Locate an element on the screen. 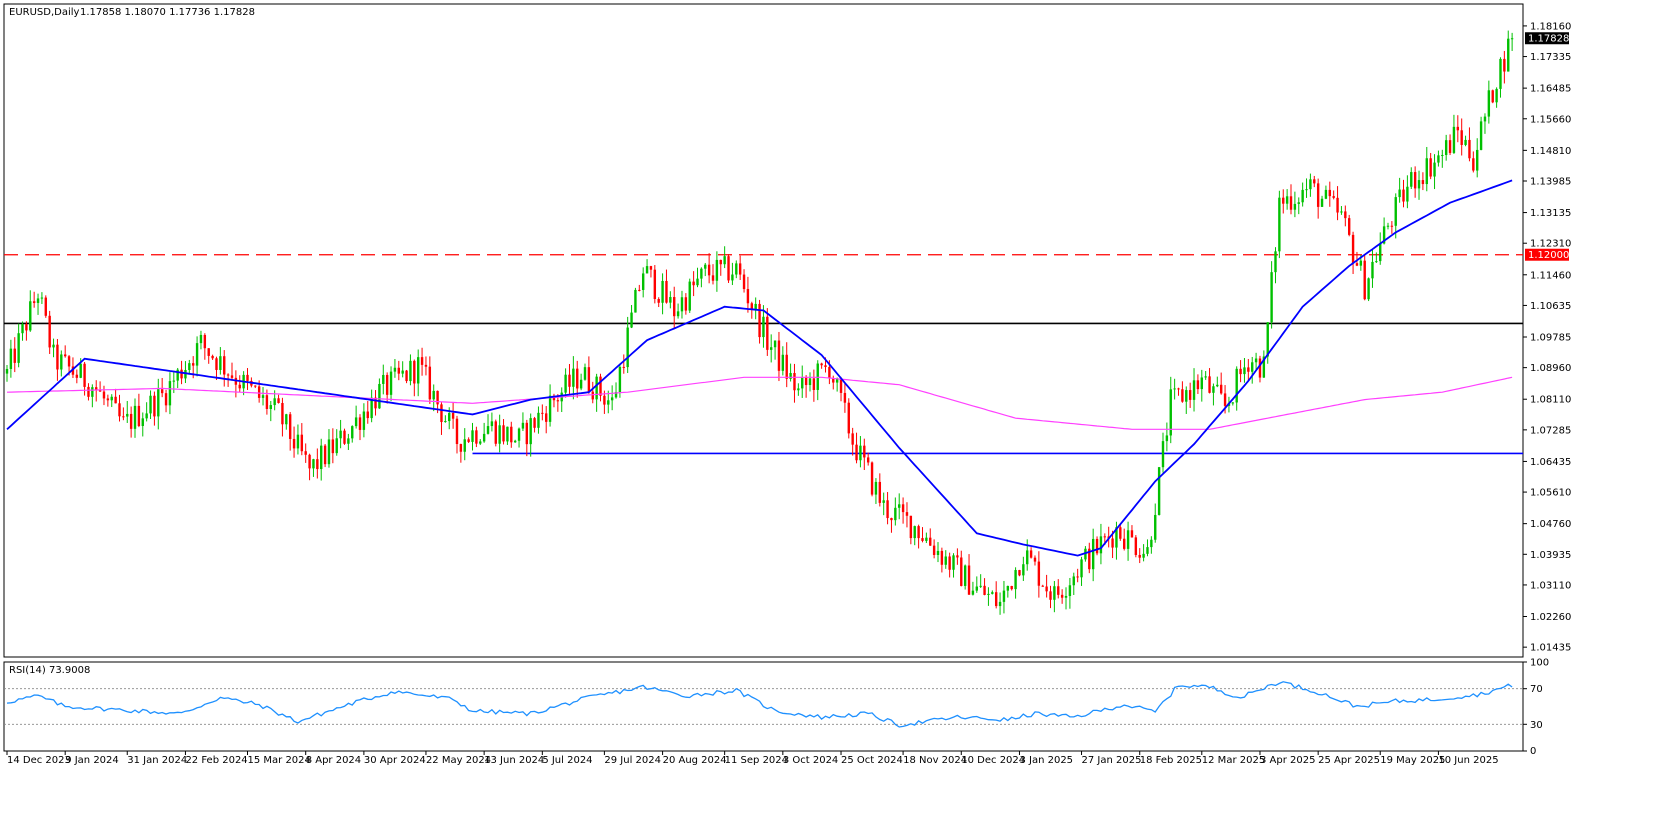 This screenshot has height=816, width=1655. y-tick-label: 1.02260 is located at coordinates (1550, 617).